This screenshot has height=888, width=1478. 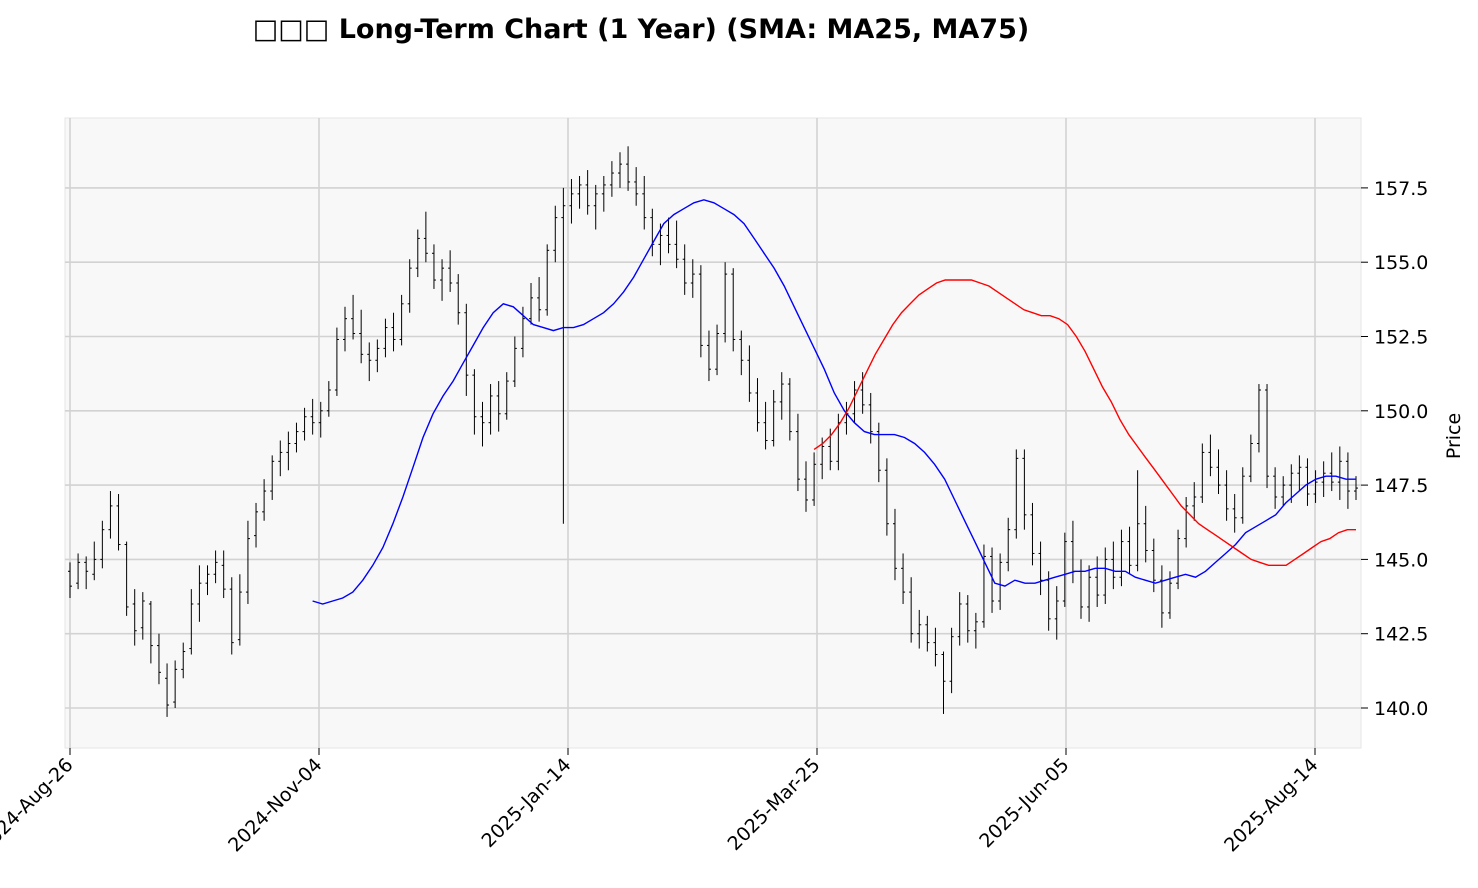 I want to click on y-axis-label: Price, so click(x=1454, y=436).